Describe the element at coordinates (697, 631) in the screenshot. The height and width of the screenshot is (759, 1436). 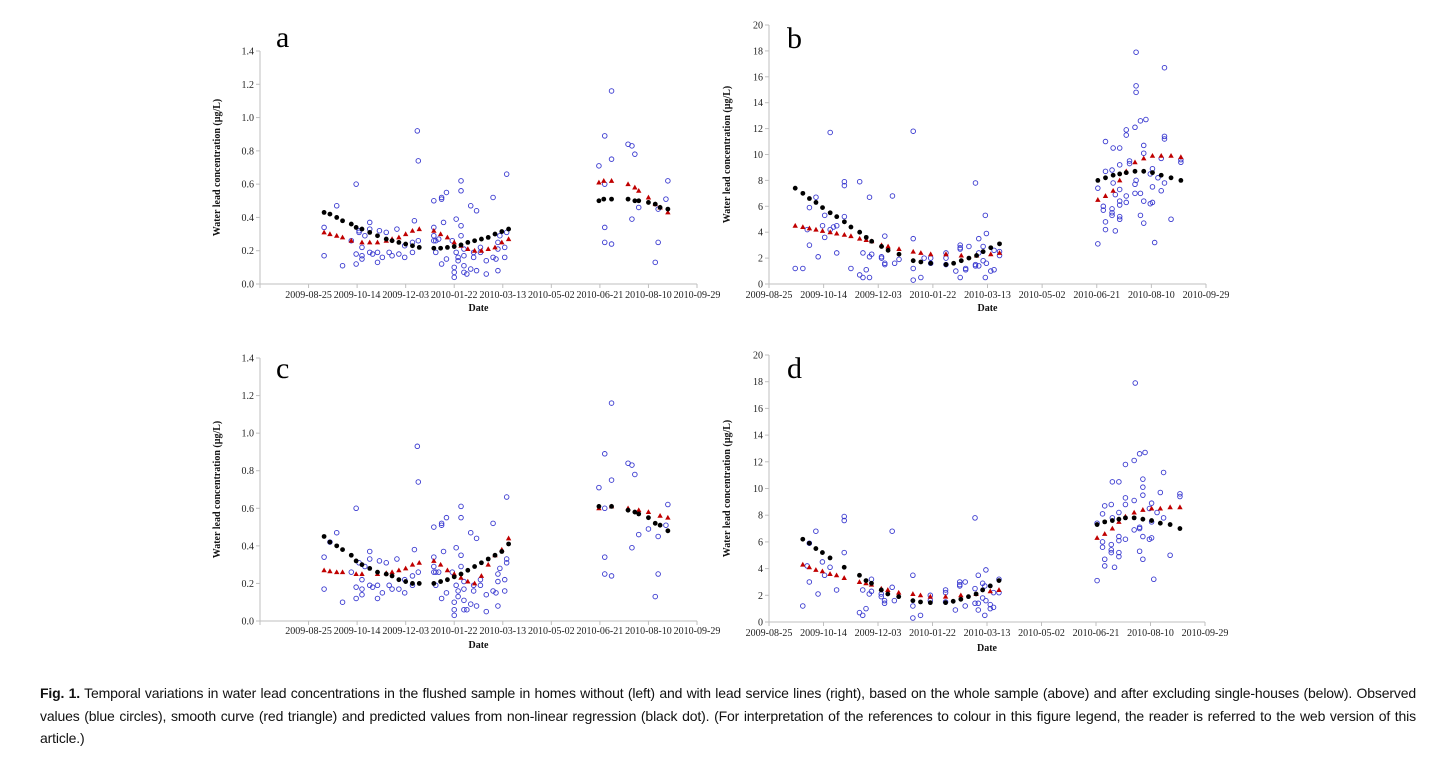
I see `x-tick-label: 2010-09-29` at that location.